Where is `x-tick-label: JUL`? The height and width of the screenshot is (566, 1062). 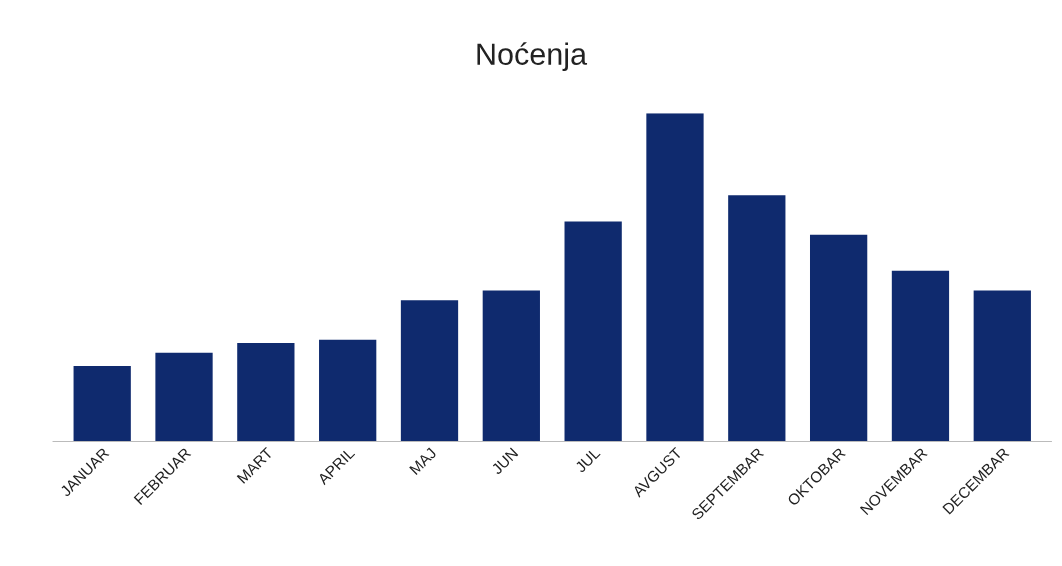
x-tick-label: JUL is located at coordinates (587, 460).